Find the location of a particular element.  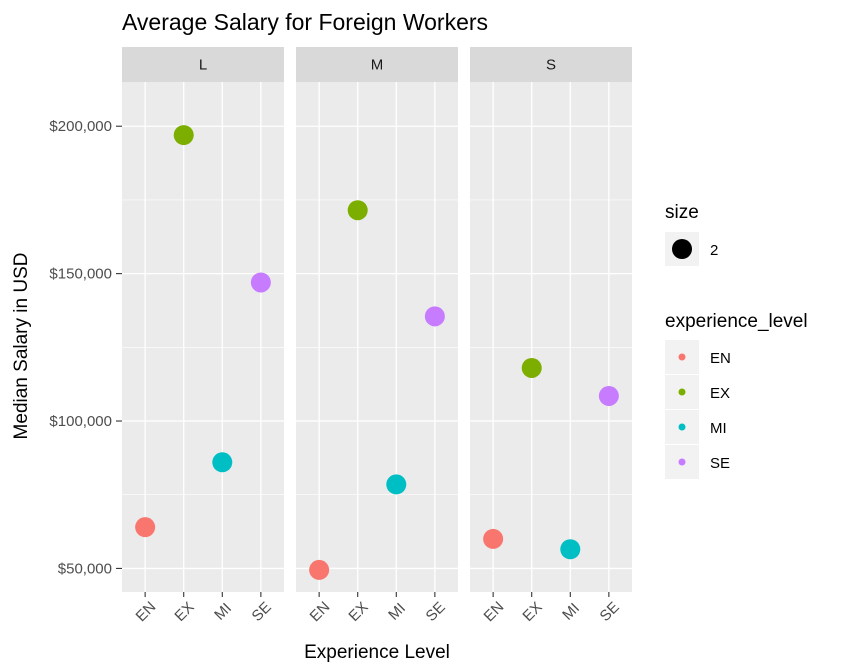

legend-color-label: SE is located at coordinates (720, 463).